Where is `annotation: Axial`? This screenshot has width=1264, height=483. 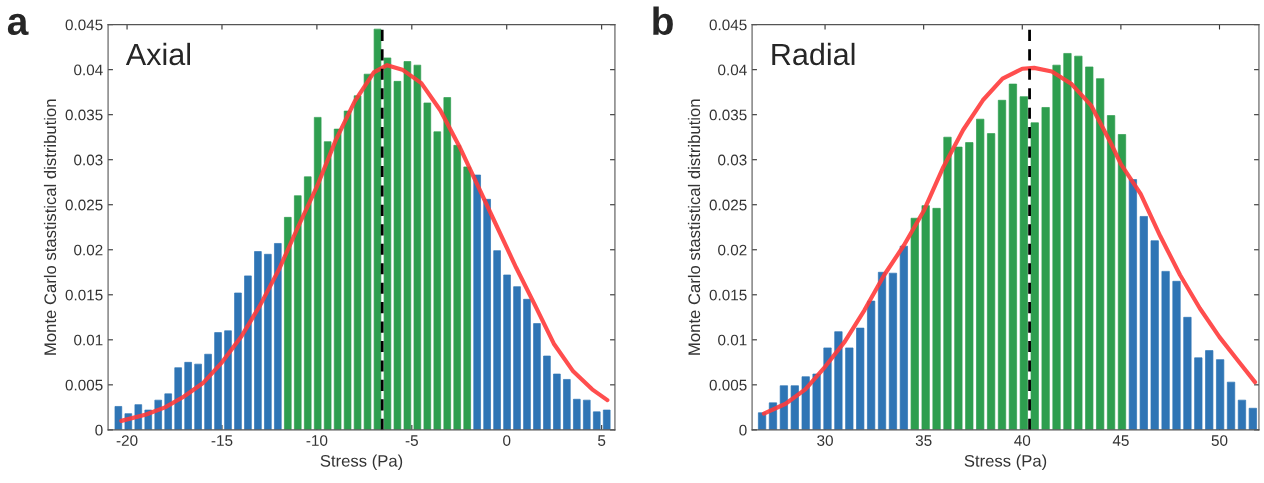 annotation: Axial is located at coordinates (157, 54).